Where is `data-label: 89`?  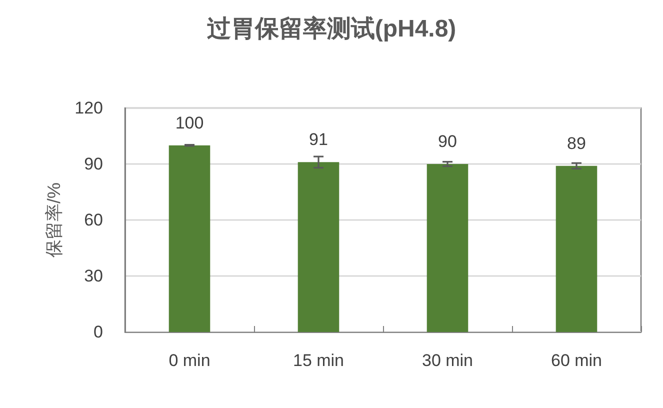
data-label: 89 is located at coordinates (576, 143).